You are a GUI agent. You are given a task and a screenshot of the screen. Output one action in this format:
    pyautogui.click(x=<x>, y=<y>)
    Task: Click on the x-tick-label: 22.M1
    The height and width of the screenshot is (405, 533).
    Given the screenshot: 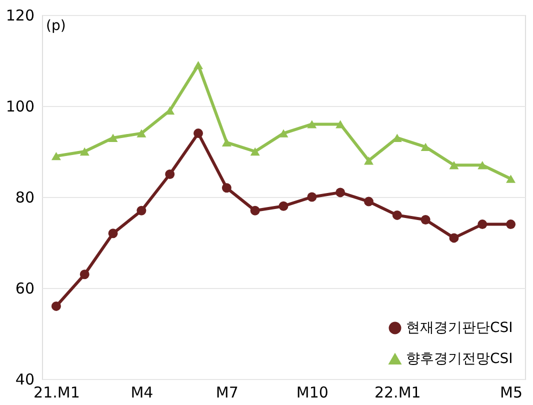 What is the action you would take?
    pyautogui.click(x=397, y=393)
    